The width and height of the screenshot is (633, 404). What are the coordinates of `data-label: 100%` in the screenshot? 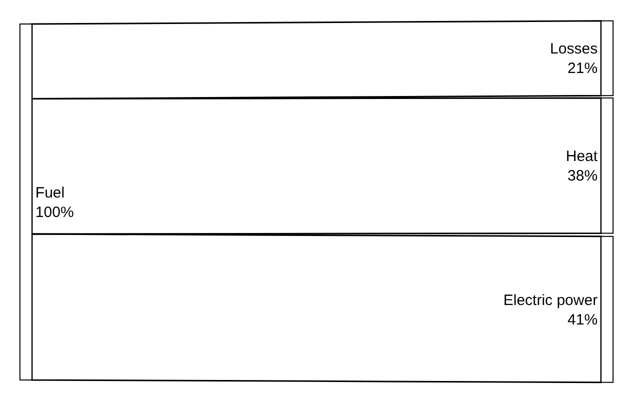 It's located at (54, 212).